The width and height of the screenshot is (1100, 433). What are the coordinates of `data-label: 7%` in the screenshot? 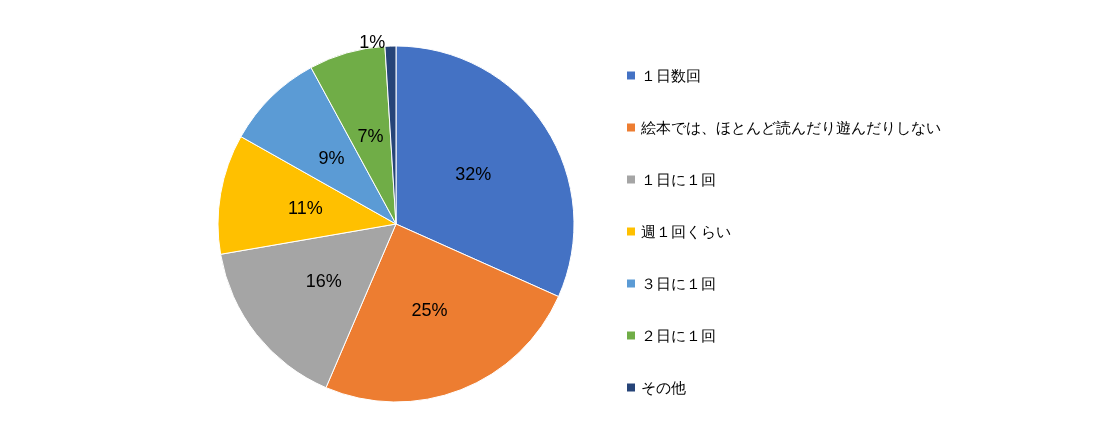 It's located at (370, 135).